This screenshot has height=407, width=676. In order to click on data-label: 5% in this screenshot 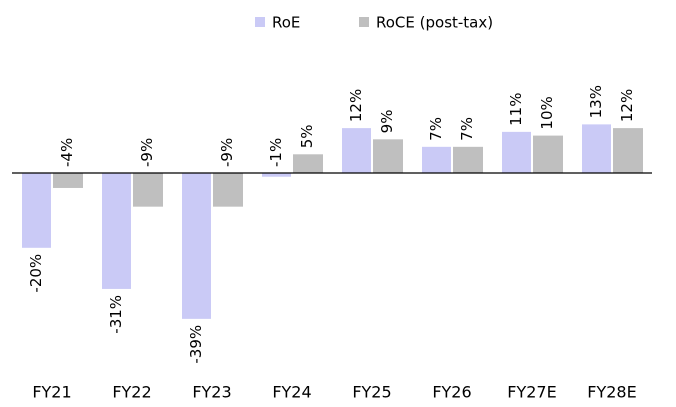, I will do `click(307, 137)`.